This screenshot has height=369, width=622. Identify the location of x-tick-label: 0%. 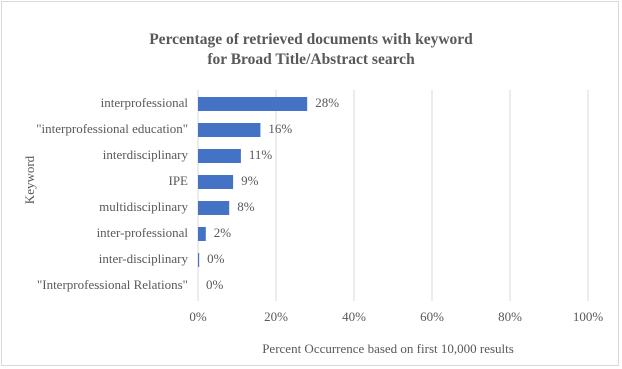
(198, 316).